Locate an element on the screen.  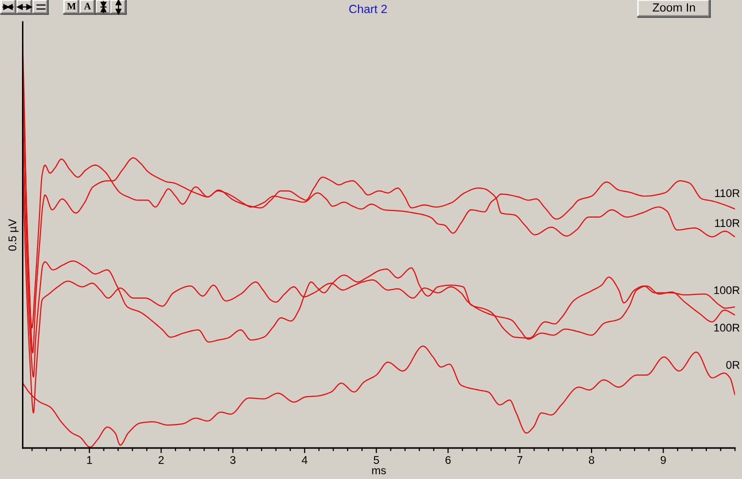
text: M is located at coordinates (71, 6).